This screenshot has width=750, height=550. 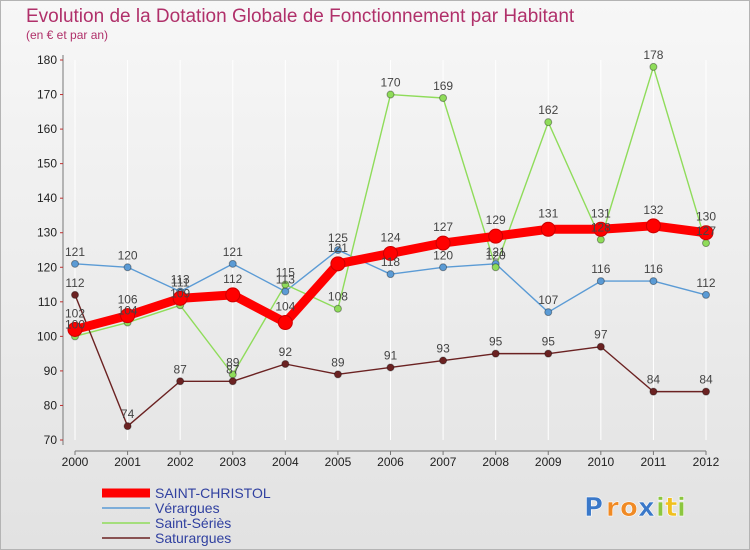 I want to click on point-verargues-2001, so click(x=127, y=267).